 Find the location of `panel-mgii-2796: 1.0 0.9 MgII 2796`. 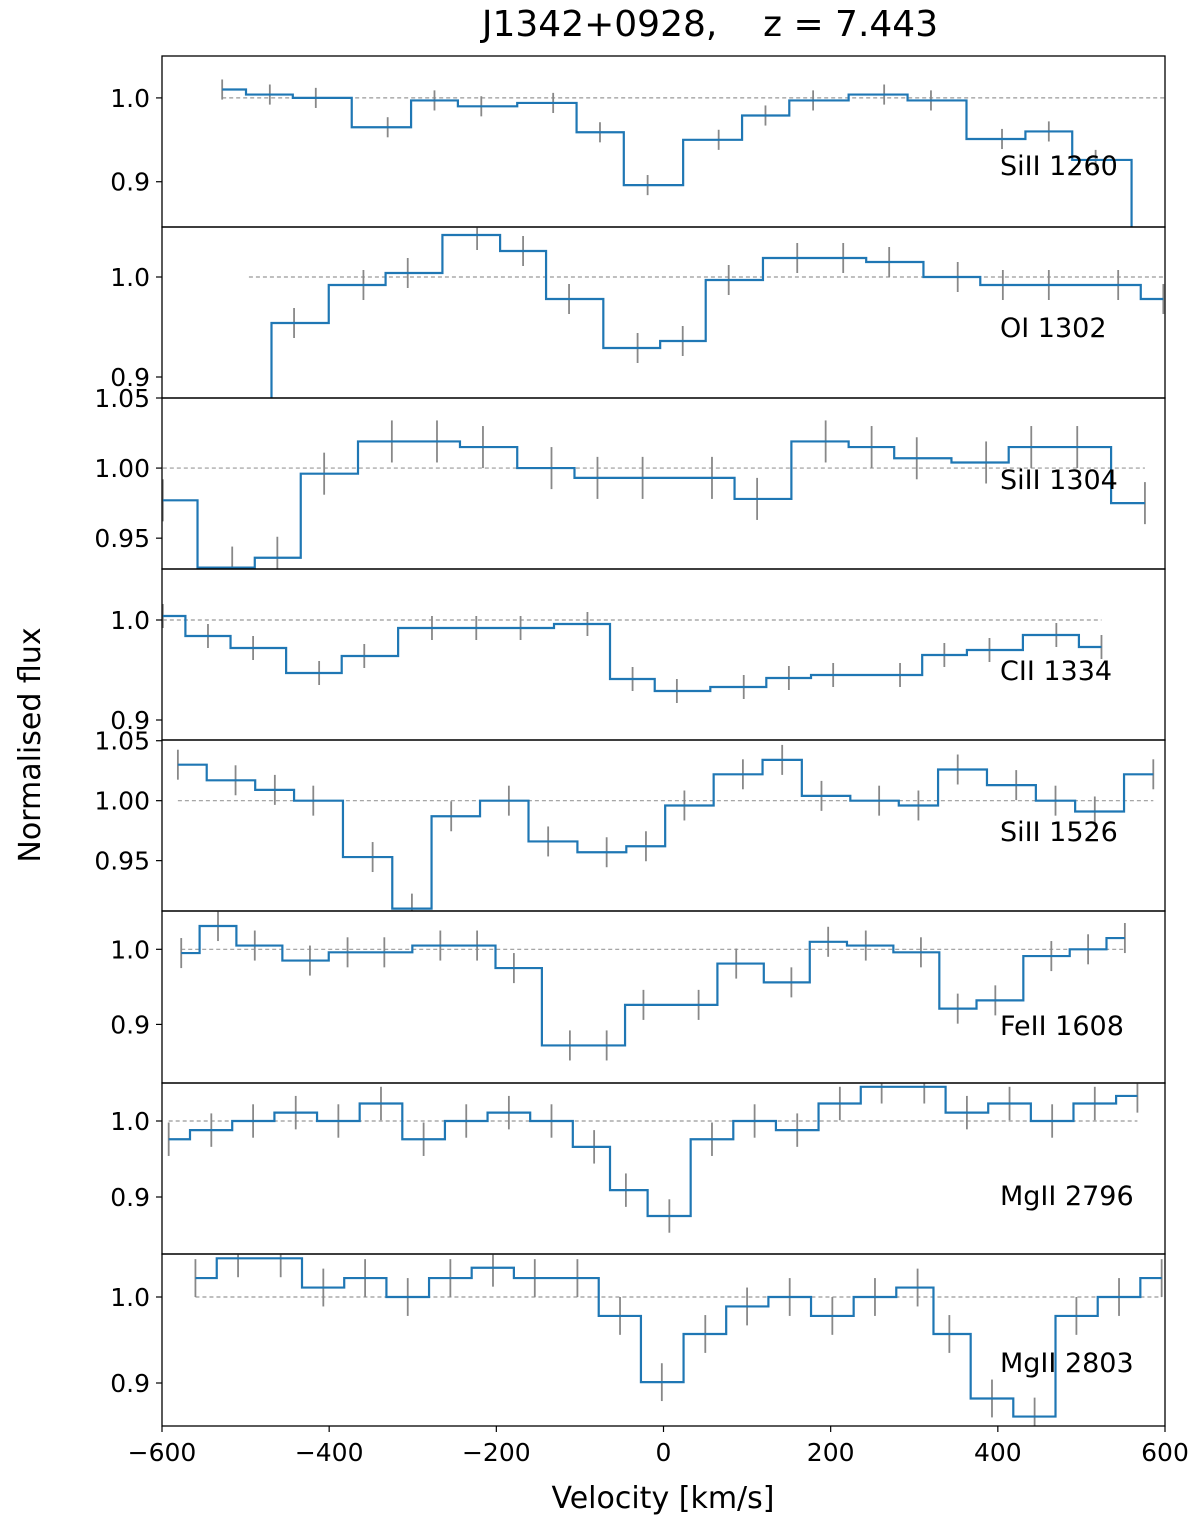

panel-mgii-2796: 1.0 0.9 MgII 2796 is located at coordinates (638, 1168).